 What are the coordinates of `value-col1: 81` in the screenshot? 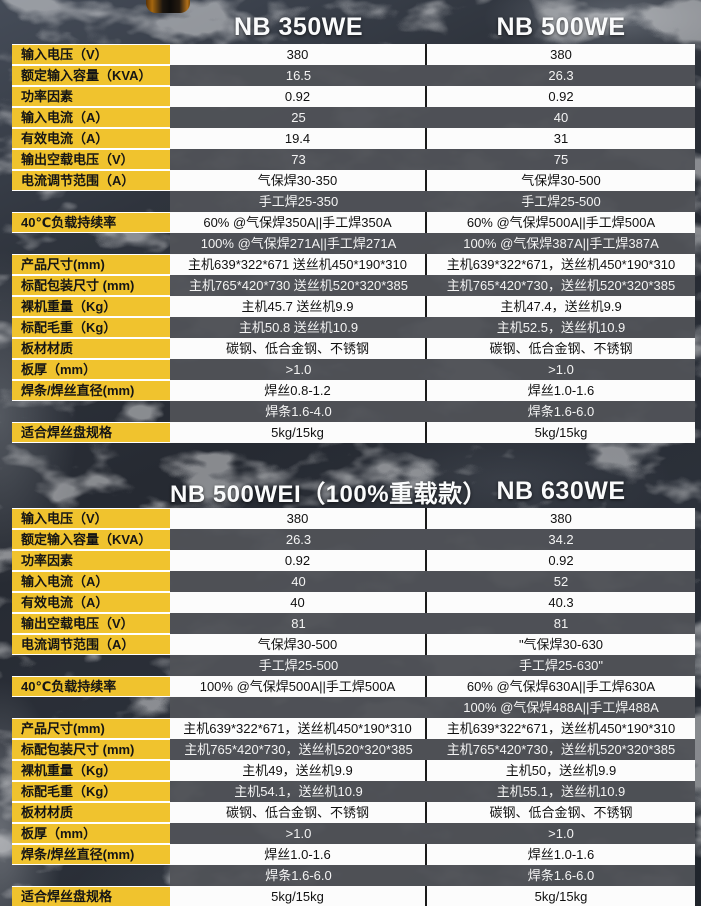 It's located at (298, 623).